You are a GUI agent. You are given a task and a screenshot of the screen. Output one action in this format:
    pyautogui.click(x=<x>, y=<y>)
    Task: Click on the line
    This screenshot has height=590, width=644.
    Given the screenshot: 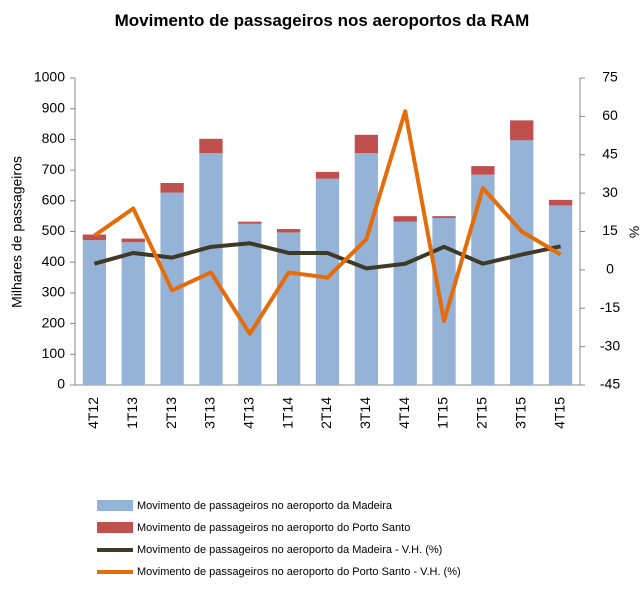 What is the action you would take?
    pyautogui.click(x=327, y=256)
    